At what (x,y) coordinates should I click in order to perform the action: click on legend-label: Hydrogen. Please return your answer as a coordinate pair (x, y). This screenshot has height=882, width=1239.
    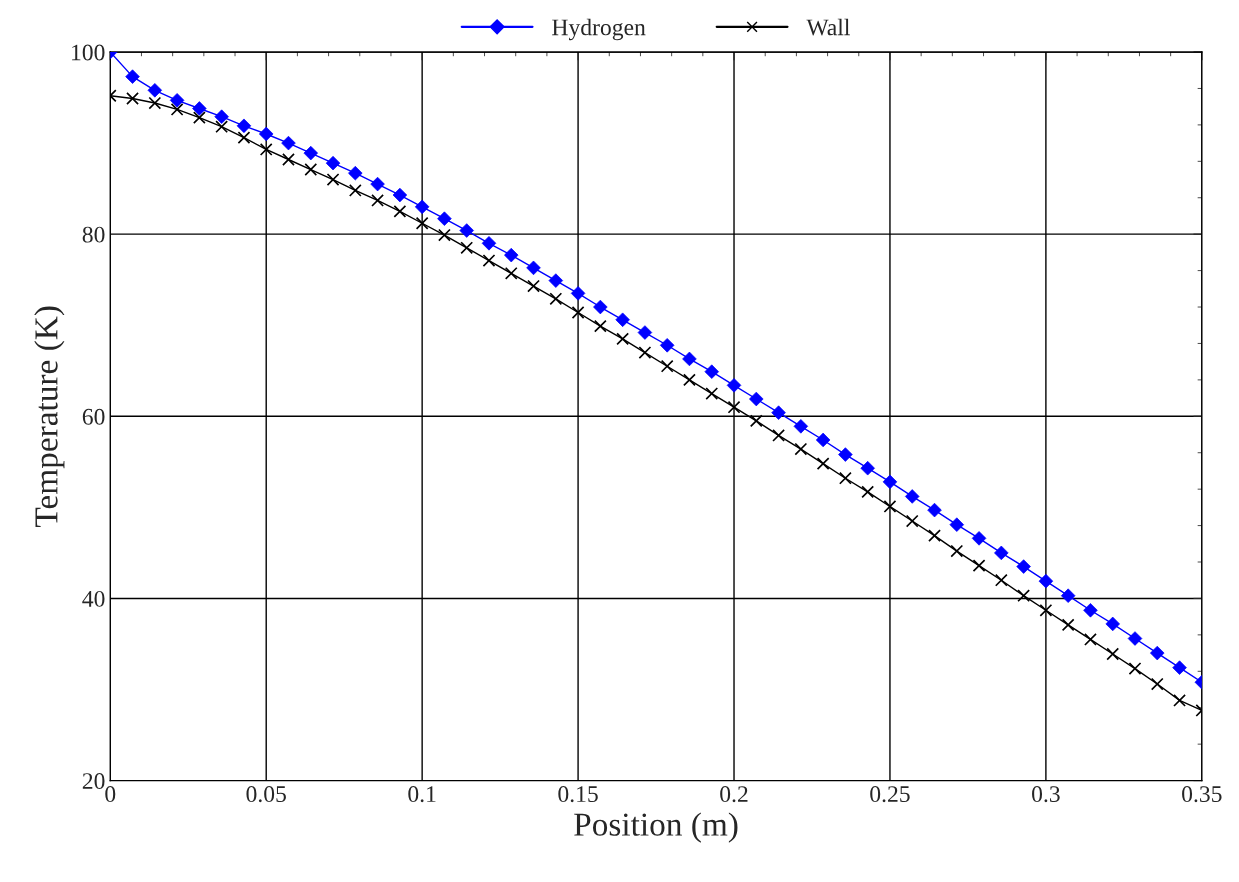
    Looking at the image, I should click on (599, 29).